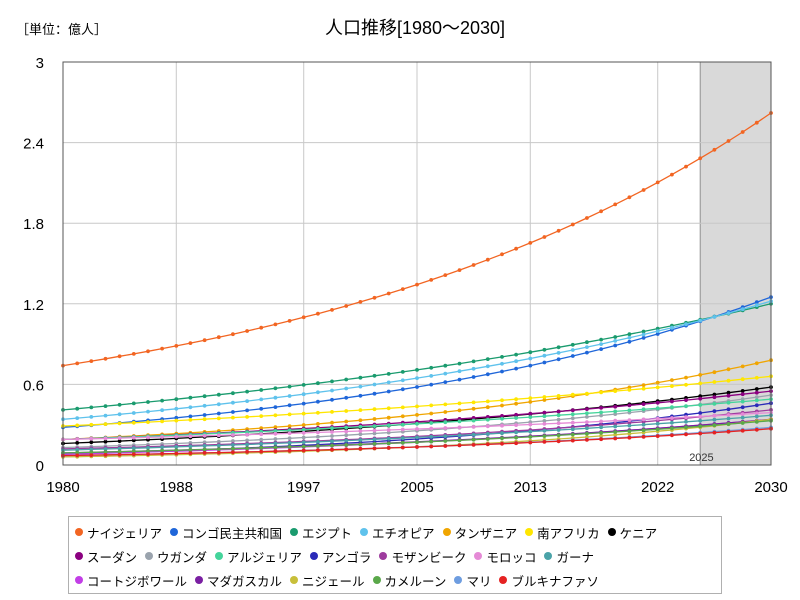 This screenshot has width=800, height=600. I want to click on legend-item: コンゴ民主共和国, so click(226, 532).